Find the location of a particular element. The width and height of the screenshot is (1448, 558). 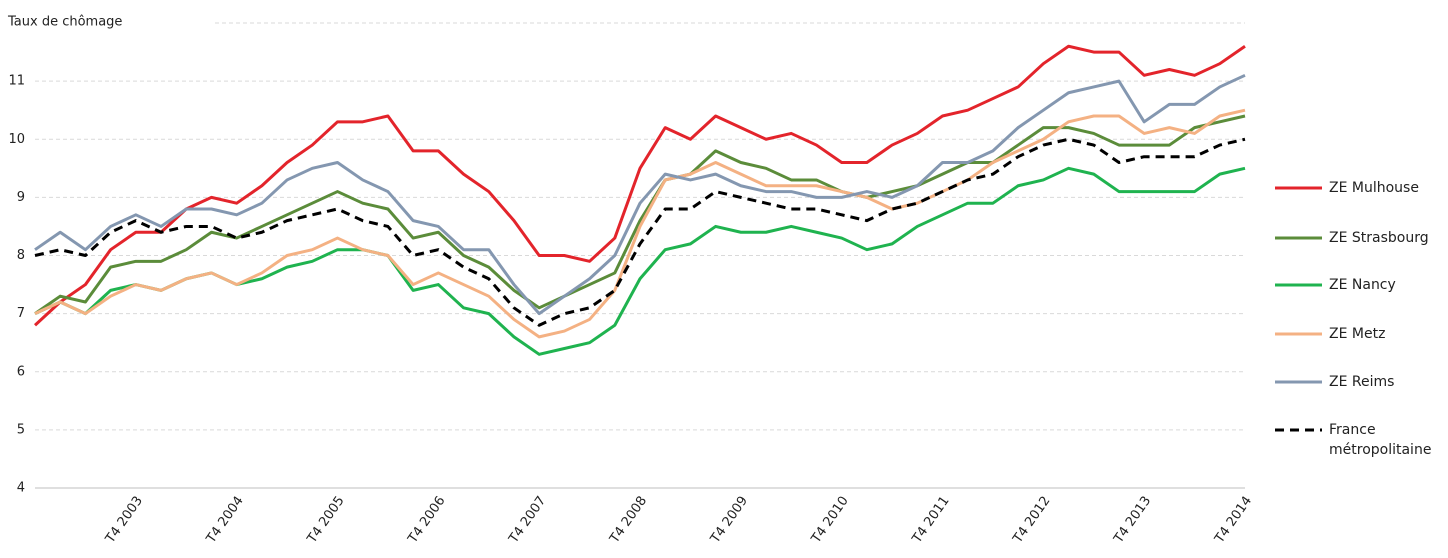

y-tick-label: 10 is located at coordinates (16, 139).